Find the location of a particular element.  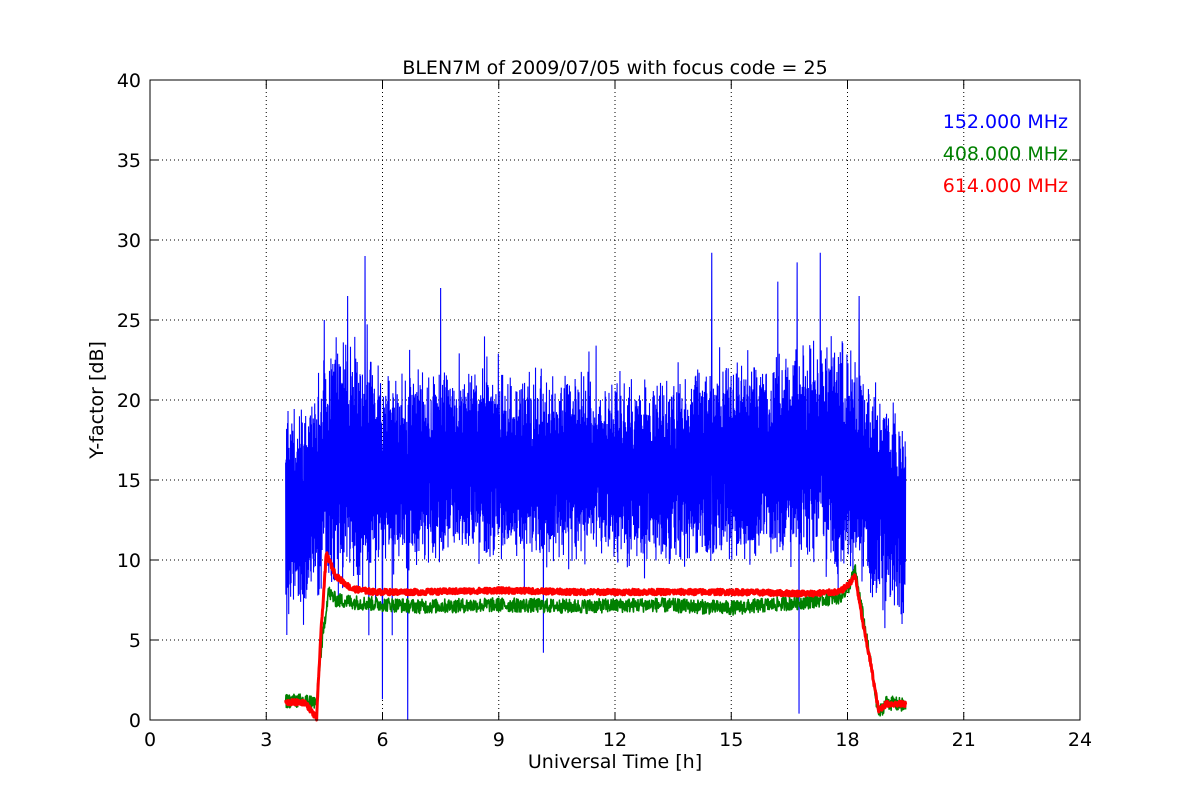

y-tick-label: 25 is located at coordinates (129, 321).